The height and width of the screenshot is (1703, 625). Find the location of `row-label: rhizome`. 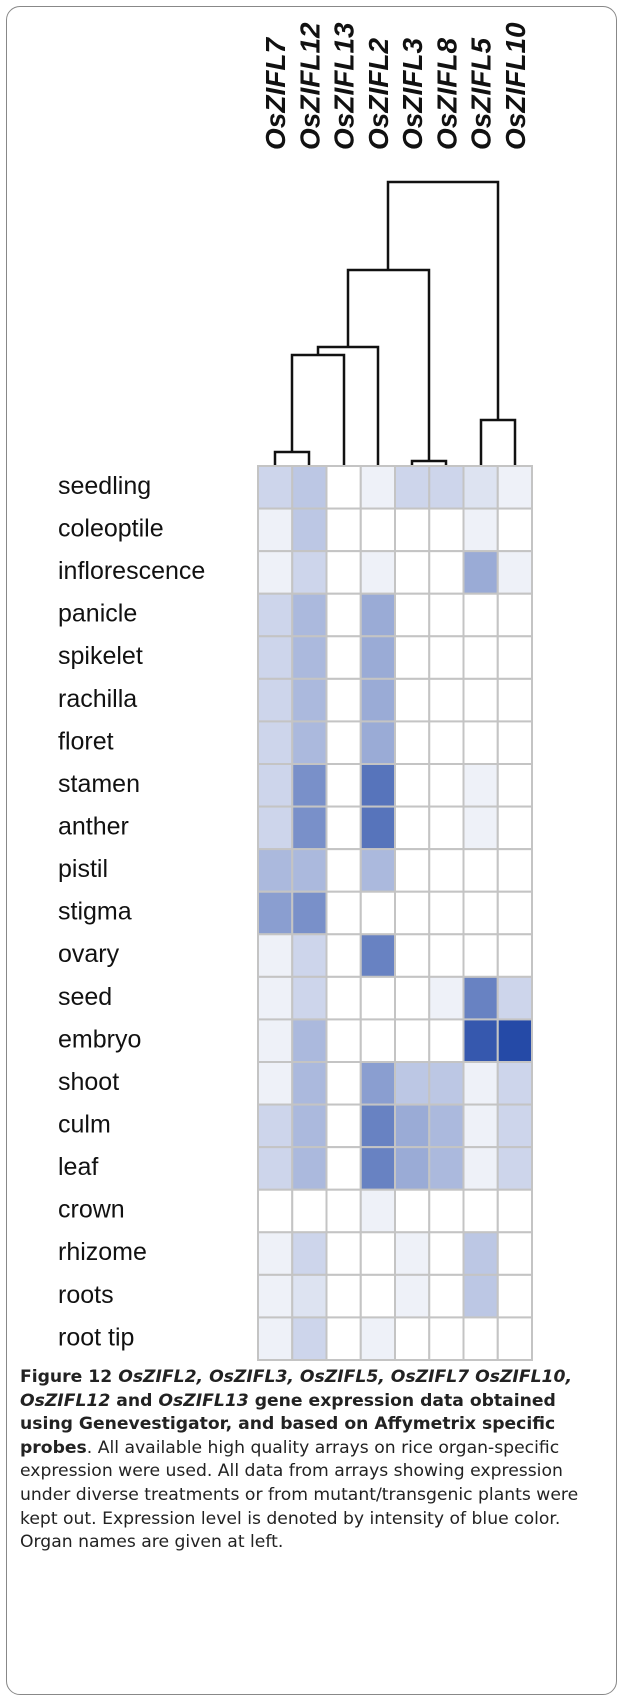

row-label: rhizome is located at coordinates (102, 1252).